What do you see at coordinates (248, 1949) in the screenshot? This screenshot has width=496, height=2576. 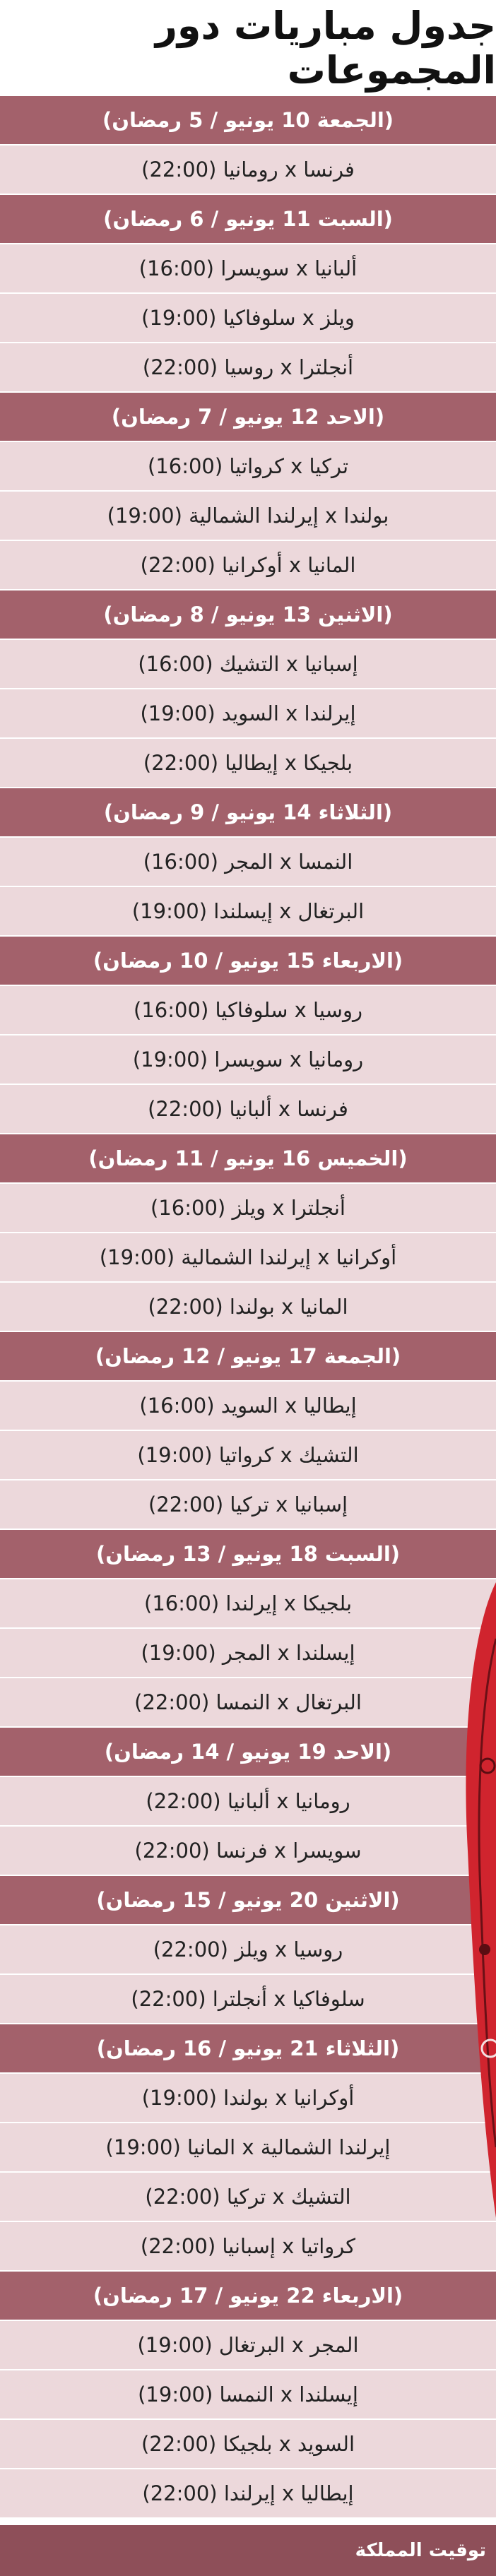 I see `match-row: روسيا x ويلز (22:00)` at bounding box center [248, 1949].